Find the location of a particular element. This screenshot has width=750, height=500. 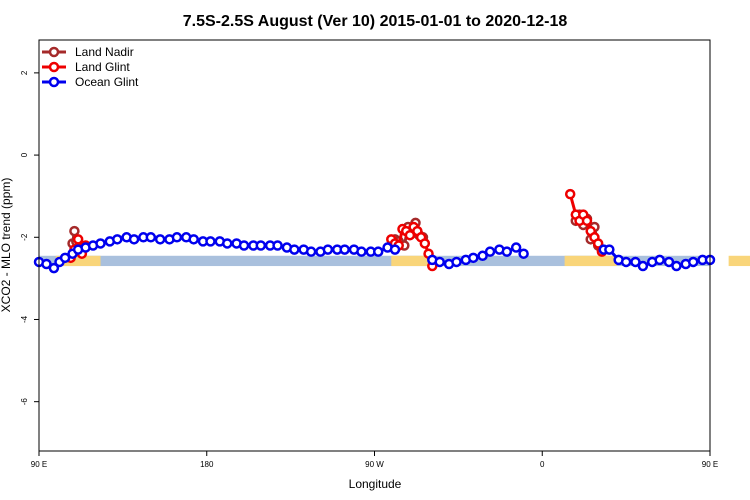

y-axis-label: XCO2 - MLO trend (ppm) is located at coordinates (6, 245).